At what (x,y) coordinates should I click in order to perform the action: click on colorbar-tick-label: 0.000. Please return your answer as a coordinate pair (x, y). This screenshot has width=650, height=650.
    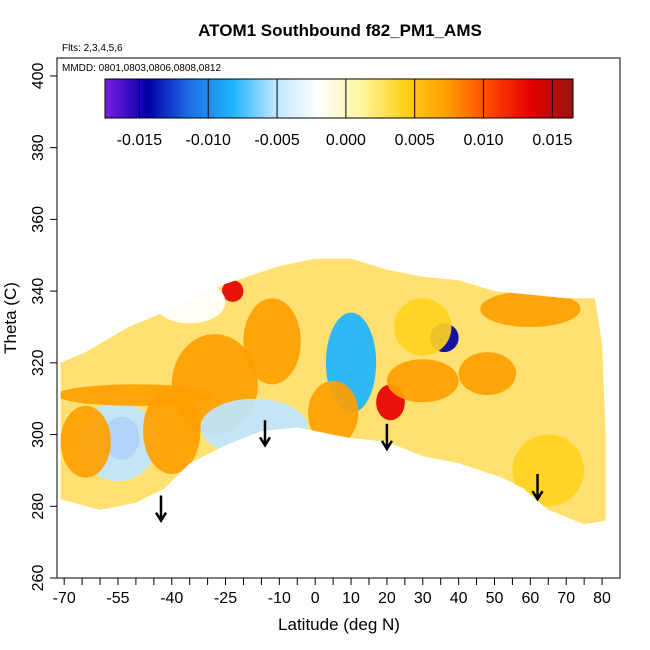
    Looking at the image, I should click on (346, 140).